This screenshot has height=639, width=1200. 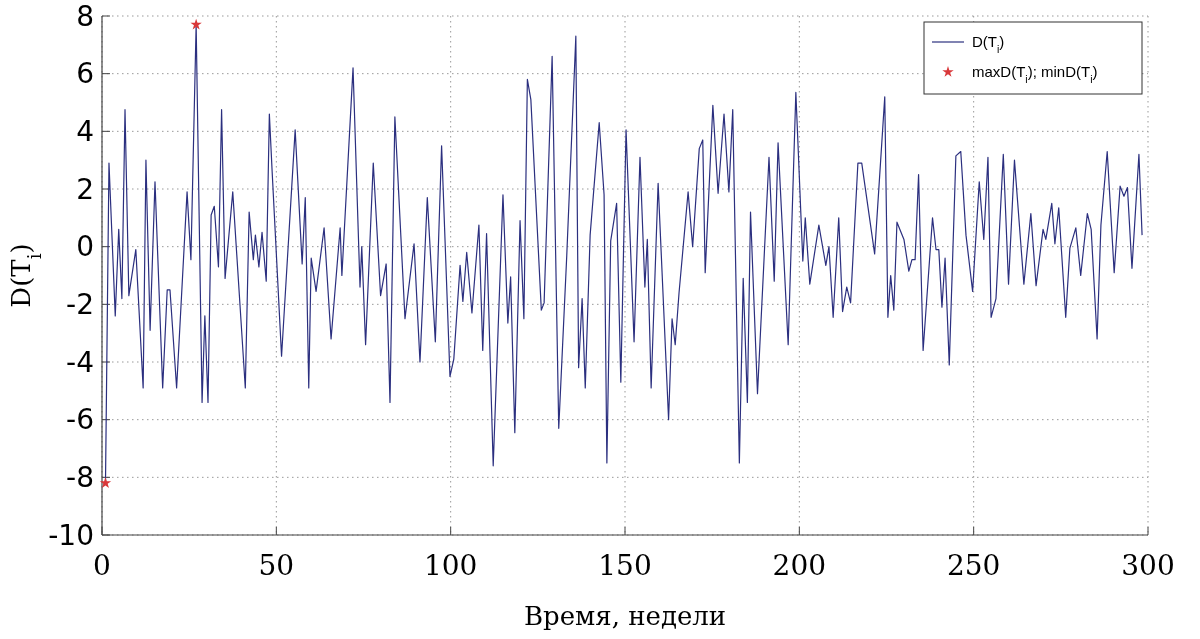 What do you see at coordinates (71, 535) in the screenshot?
I see `y-tick-label: -10` at bounding box center [71, 535].